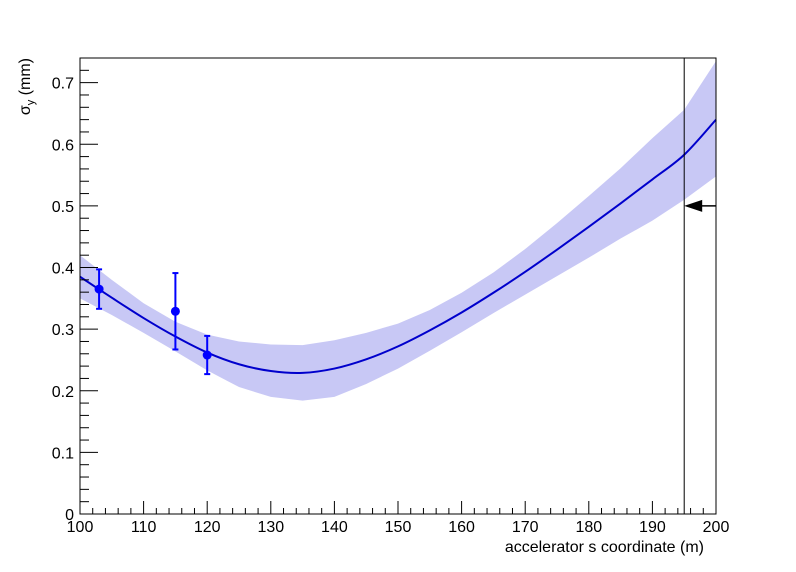 This screenshot has width=796, height=572. Describe the element at coordinates (588, 527) in the screenshot. I see `x-tick-label: 180` at that location.